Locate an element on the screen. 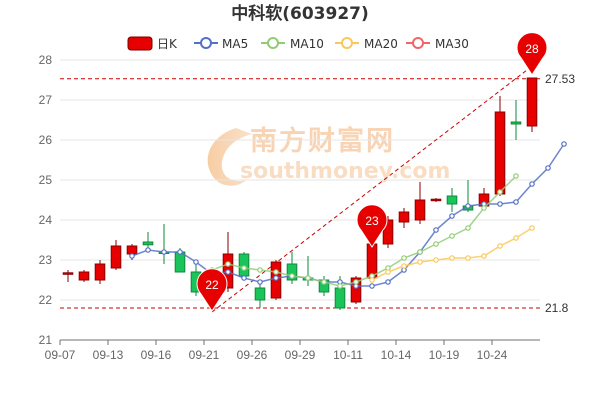  x-tick-label: 09-13 is located at coordinates (108, 355).